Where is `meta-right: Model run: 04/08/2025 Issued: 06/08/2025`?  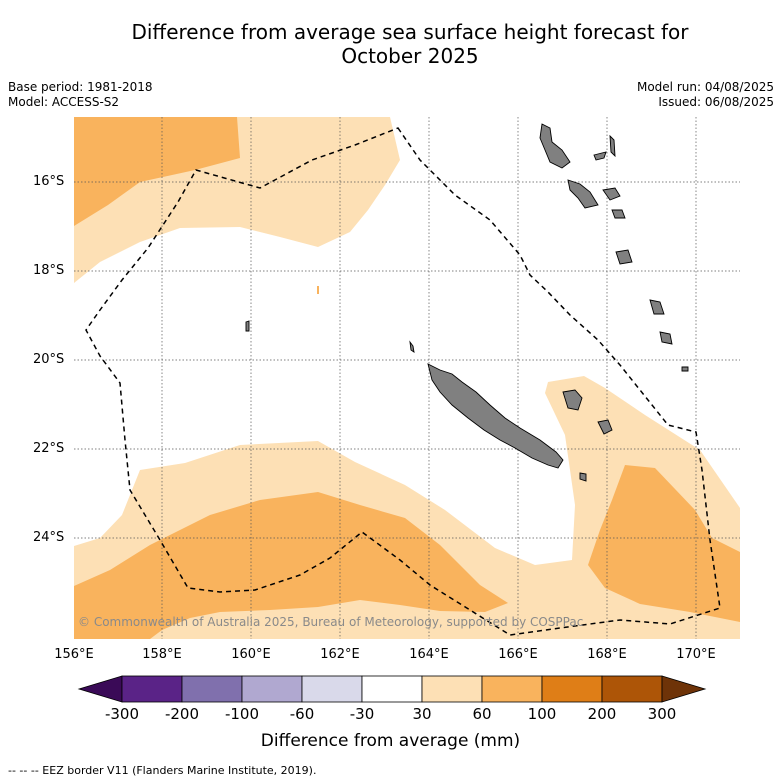 meta-right: Model run: 04/08/2025 Issued: 06/08/2025 is located at coordinates (705, 95).